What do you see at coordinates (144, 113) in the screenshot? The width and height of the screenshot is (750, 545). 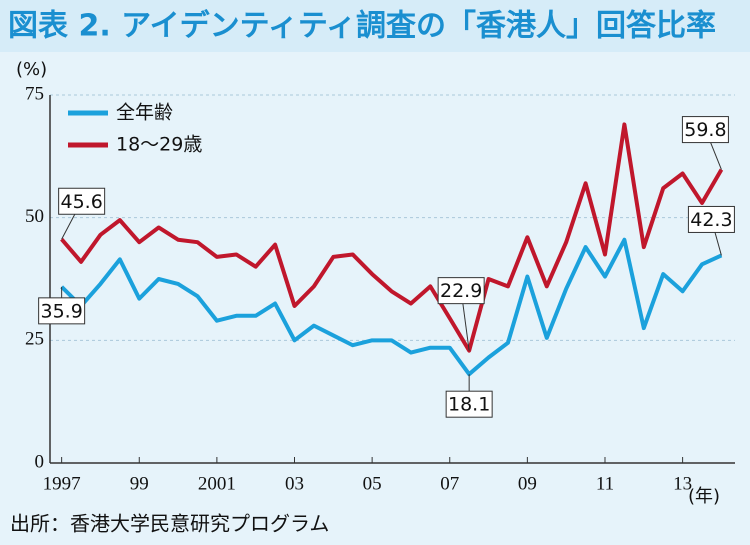 I see `legend-label: 全年齢` at bounding box center [144, 113].